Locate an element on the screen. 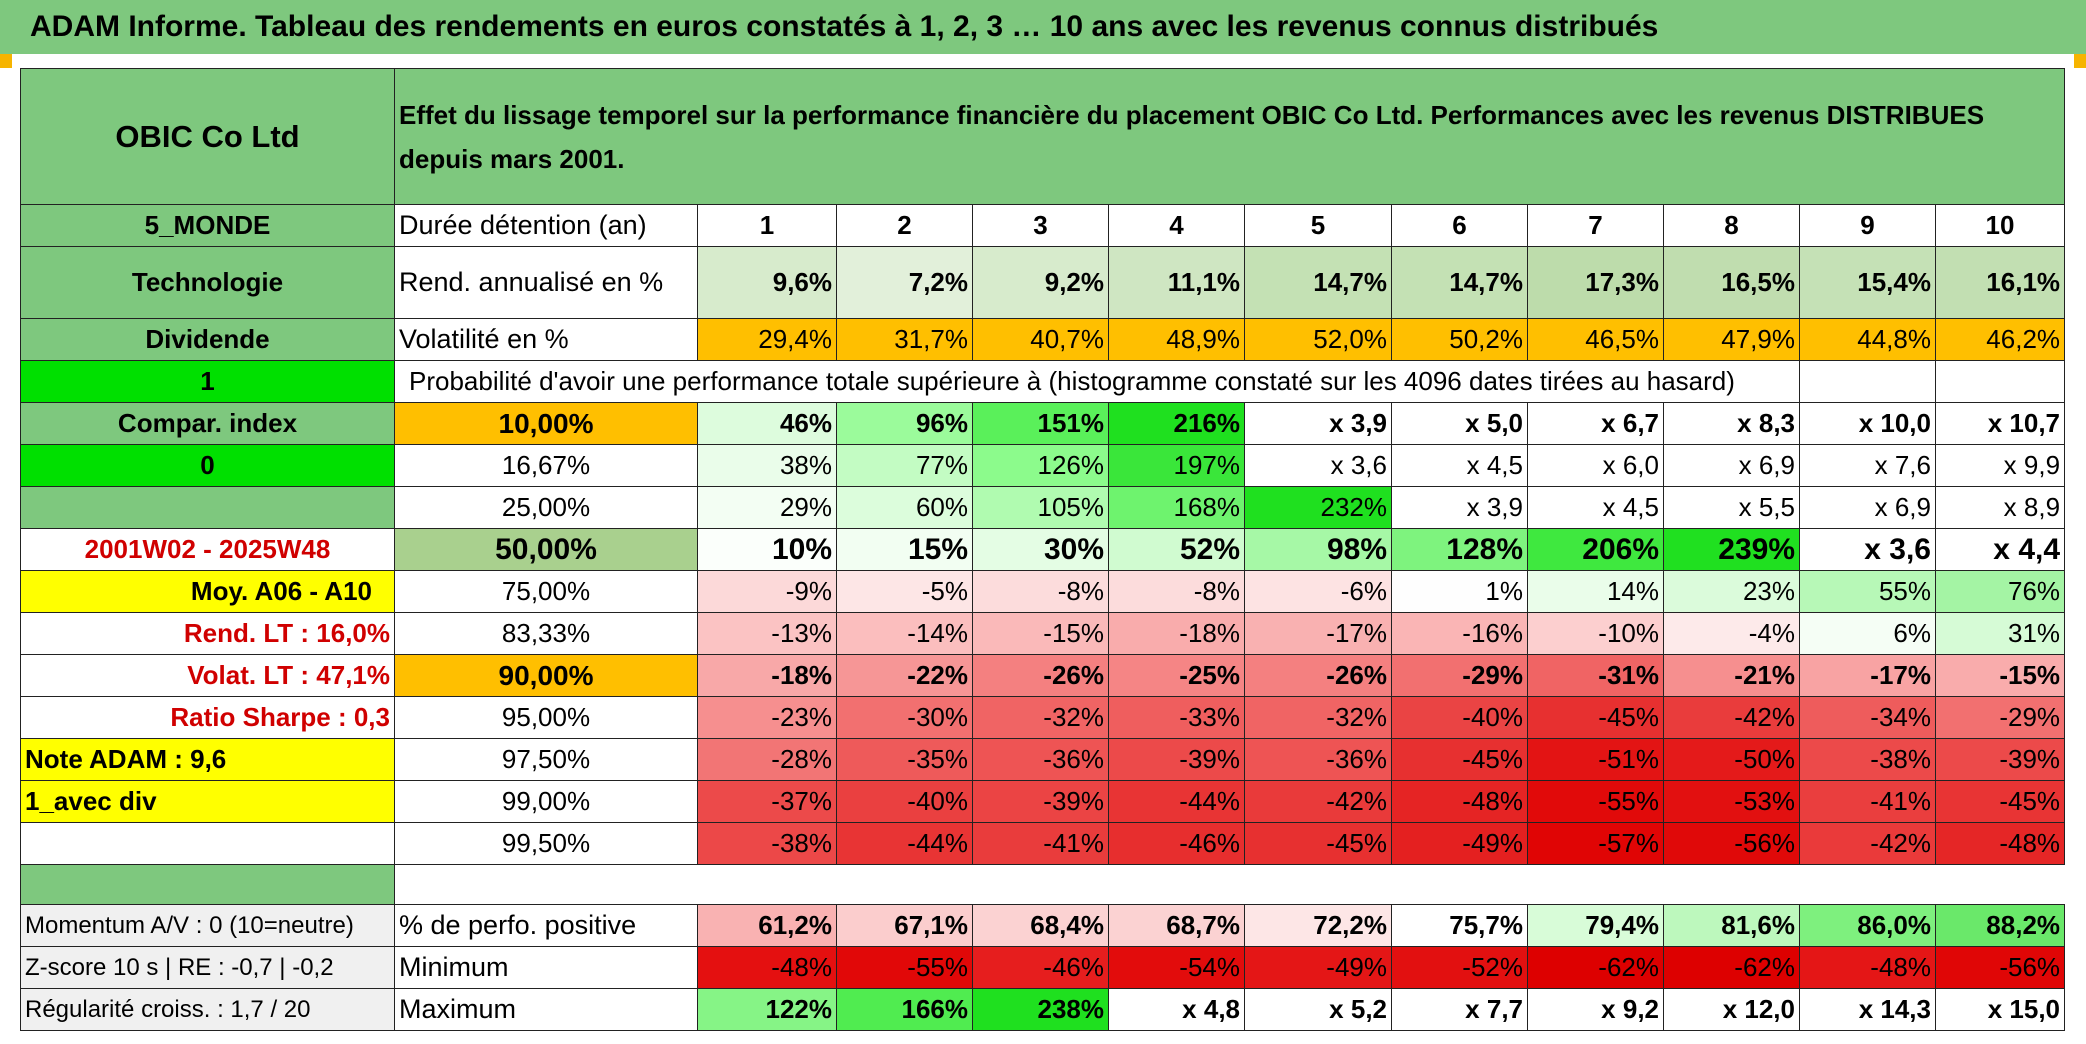 The image size is (2086, 1044). quantile-value-cell: 151% is located at coordinates (1040, 423).